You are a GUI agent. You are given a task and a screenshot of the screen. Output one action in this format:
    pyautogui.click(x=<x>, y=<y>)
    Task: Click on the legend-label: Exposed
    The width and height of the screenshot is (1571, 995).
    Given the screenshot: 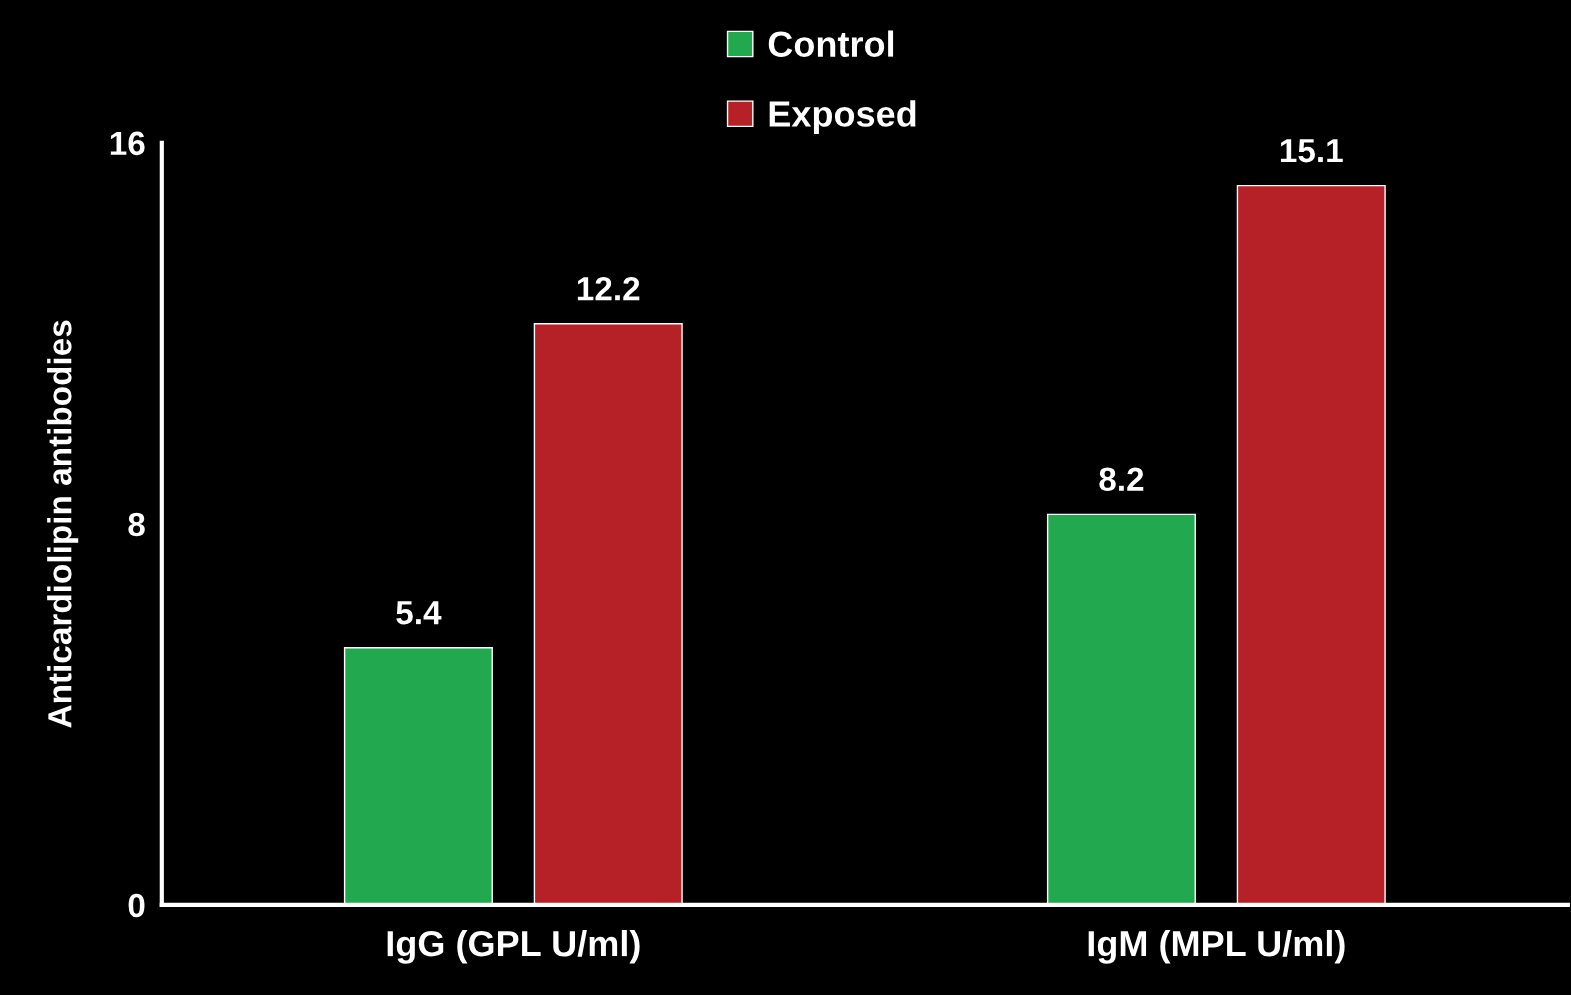 What is the action you would take?
    pyautogui.click(x=842, y=117)
    